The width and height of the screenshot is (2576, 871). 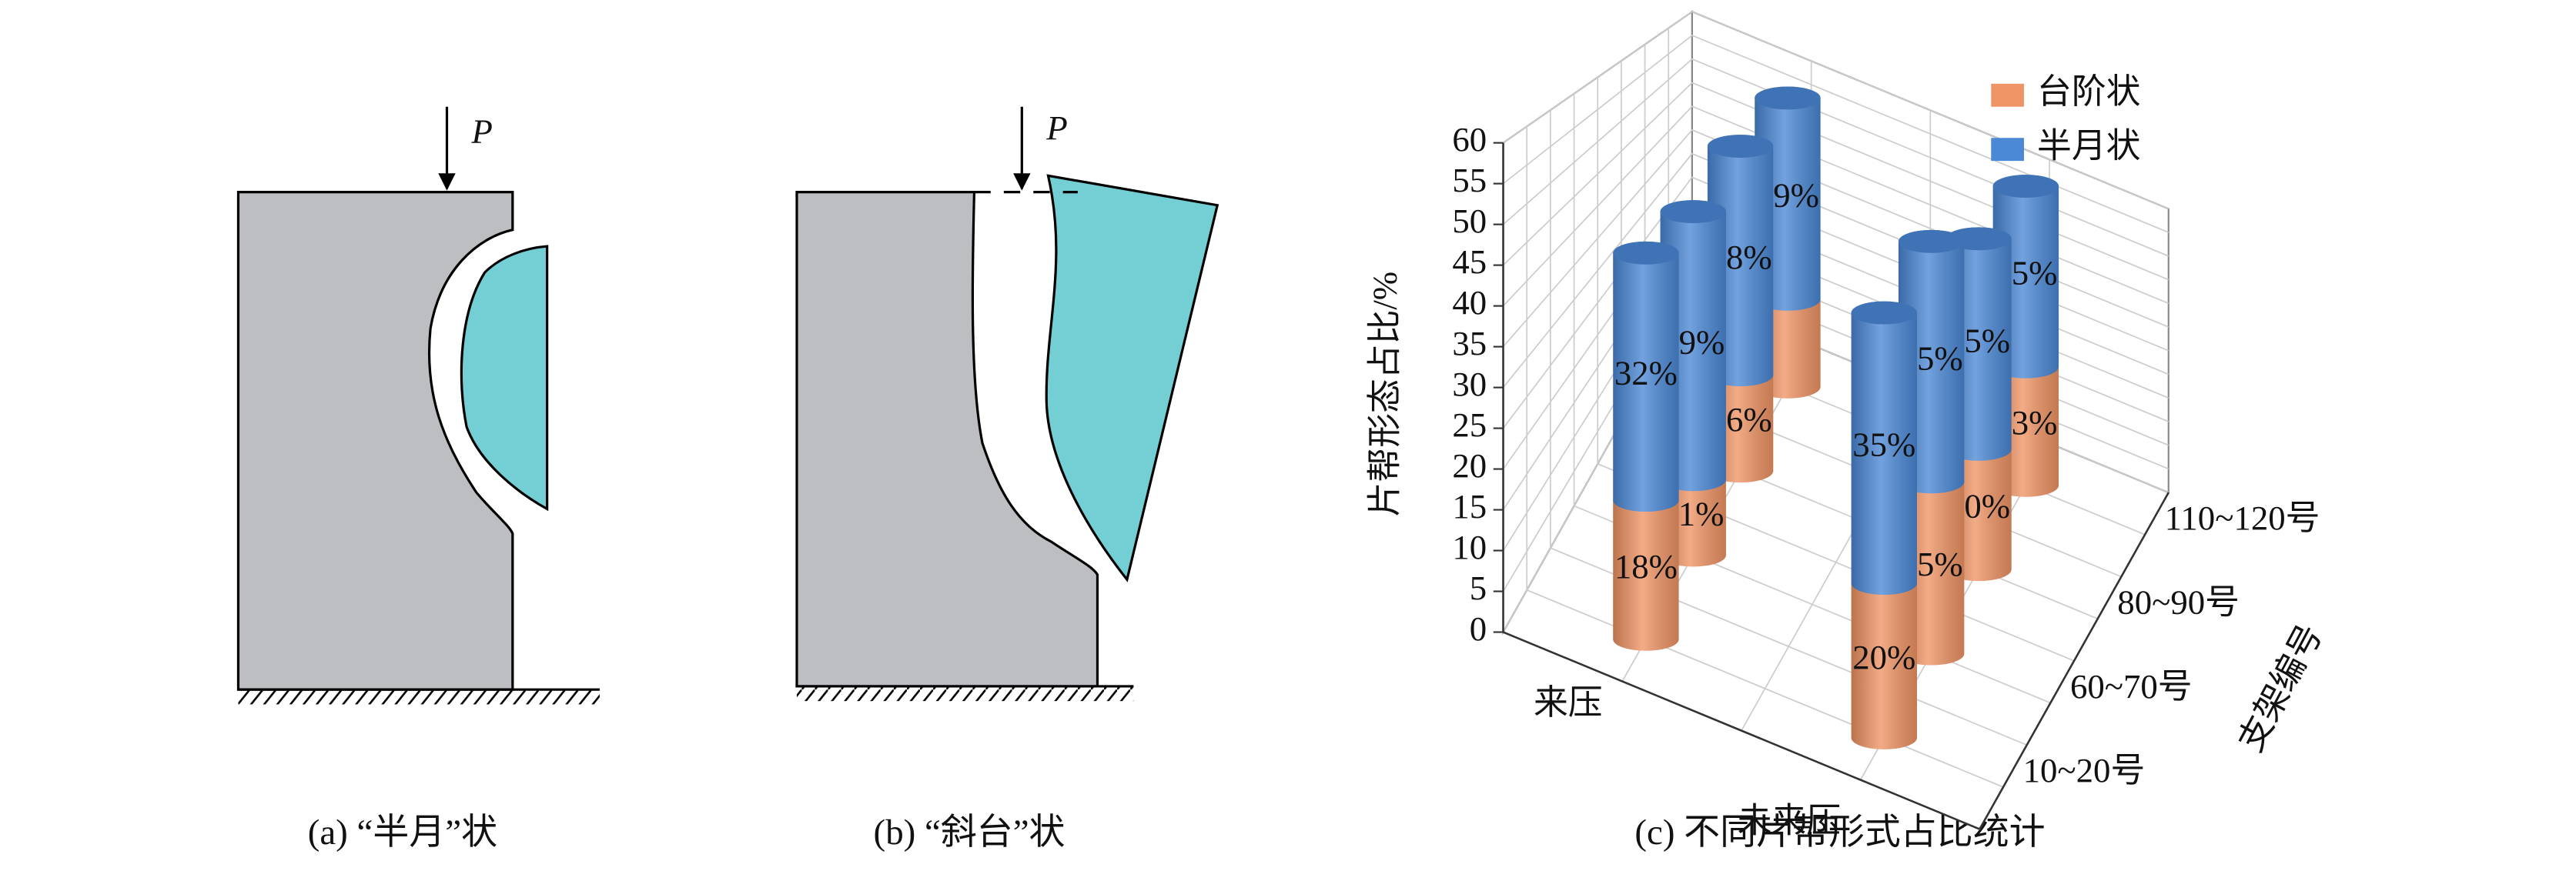 What do you see at coordinates (1646, 567) in the screenshot?
I see `data-label: 18%` at bounding box center [1646, 567].